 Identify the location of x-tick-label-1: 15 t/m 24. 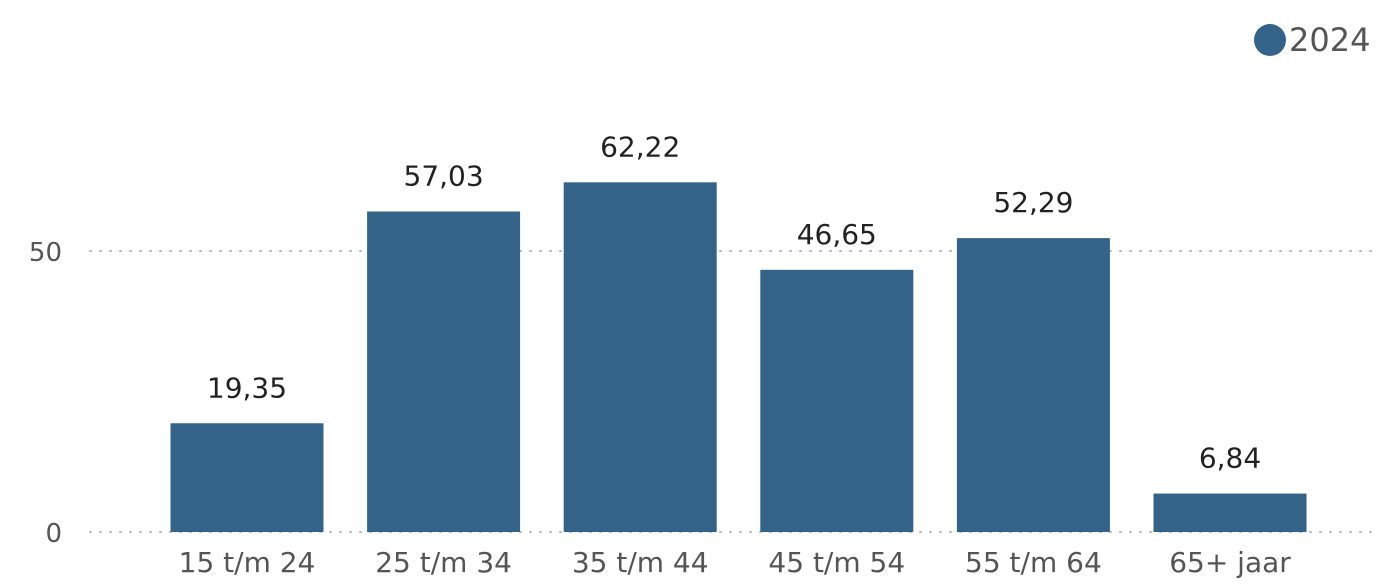
(247, 562).